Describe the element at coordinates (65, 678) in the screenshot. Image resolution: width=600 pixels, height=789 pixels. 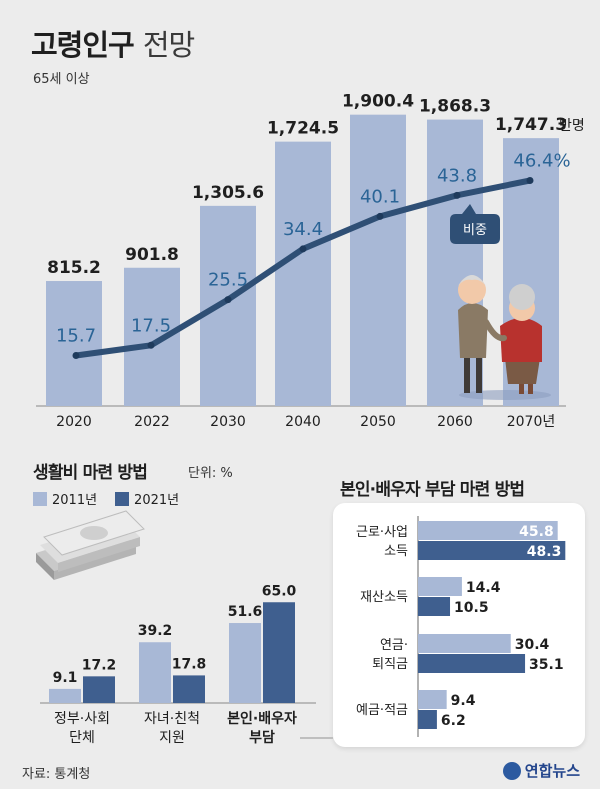
I see `bar-value-label: 9.1` at that location.